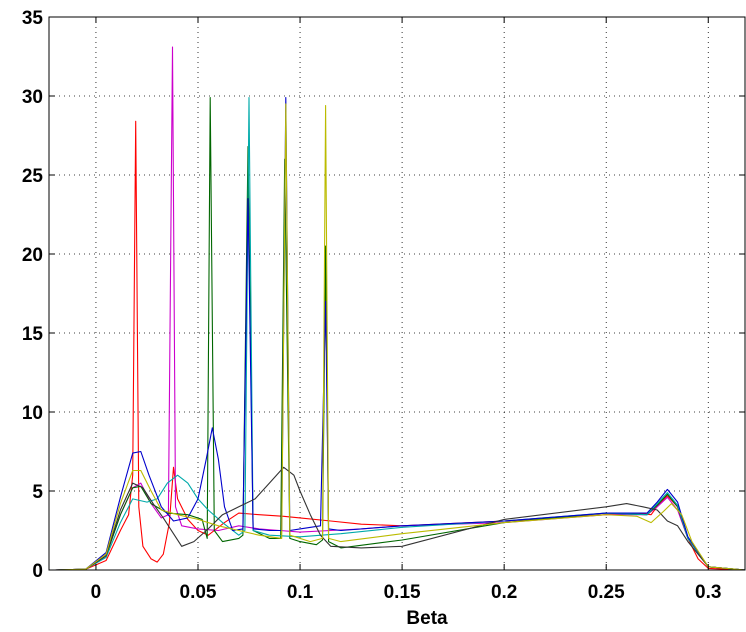 This screenshot has height=632, width=746. Describe the element at coordinates (32, 413) in the screenshot. I see `y-tick-label: 10` at that location.